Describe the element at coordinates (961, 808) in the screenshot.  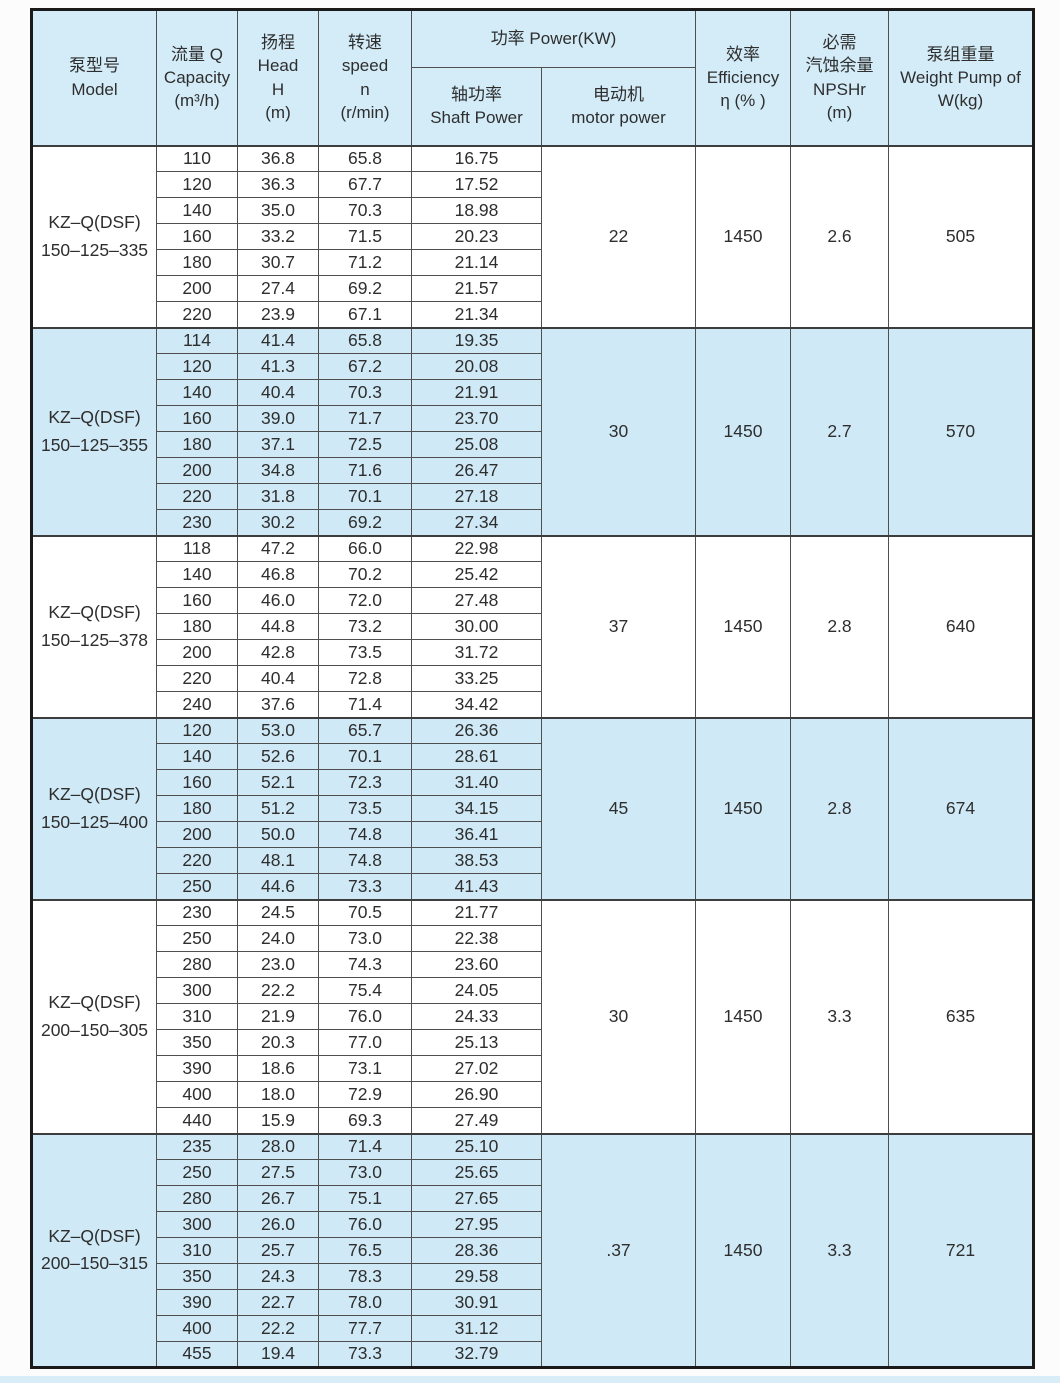
I see `weight-cell: 674` at that location.